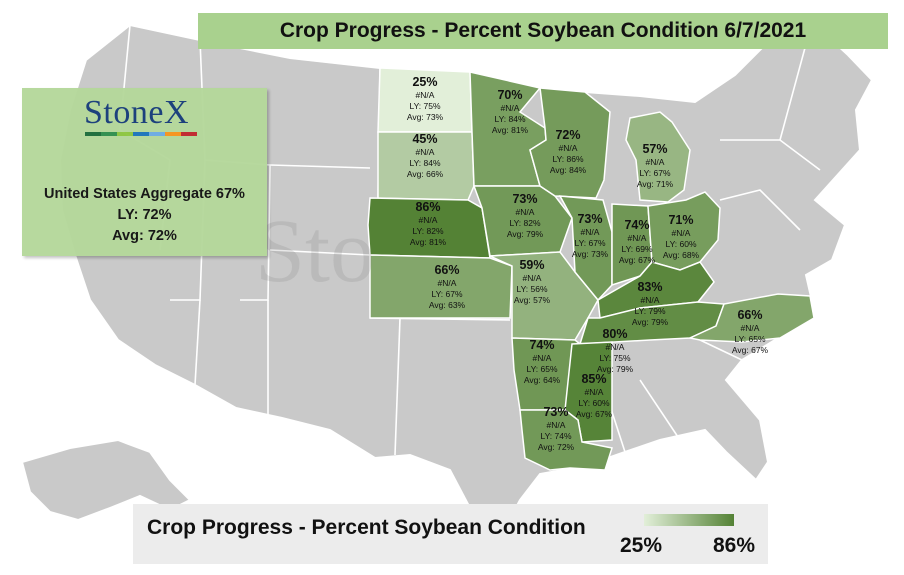 This screenshot has width=904, height=575. What do you see at coordinates (425, 139) in the screenshot?
I see `state-pct-text: 45%` at bounding box center [425, 139].